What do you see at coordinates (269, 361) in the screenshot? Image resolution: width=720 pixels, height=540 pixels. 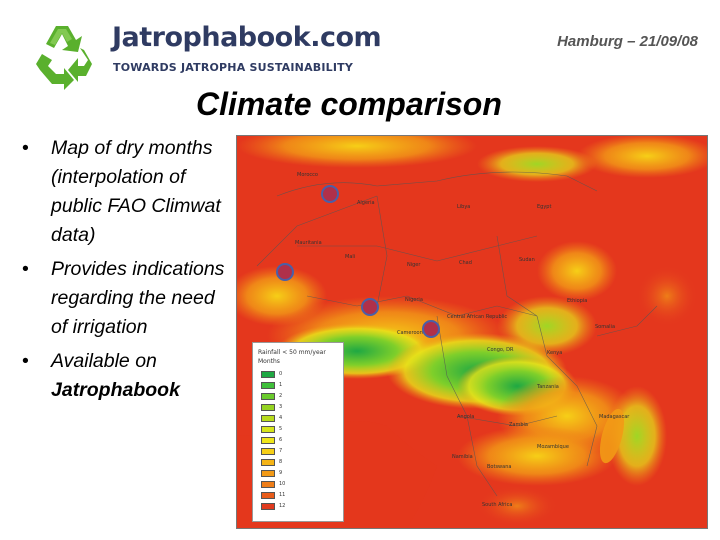 I see `legend-subtitle: Months` at bounding box center [269, 361].